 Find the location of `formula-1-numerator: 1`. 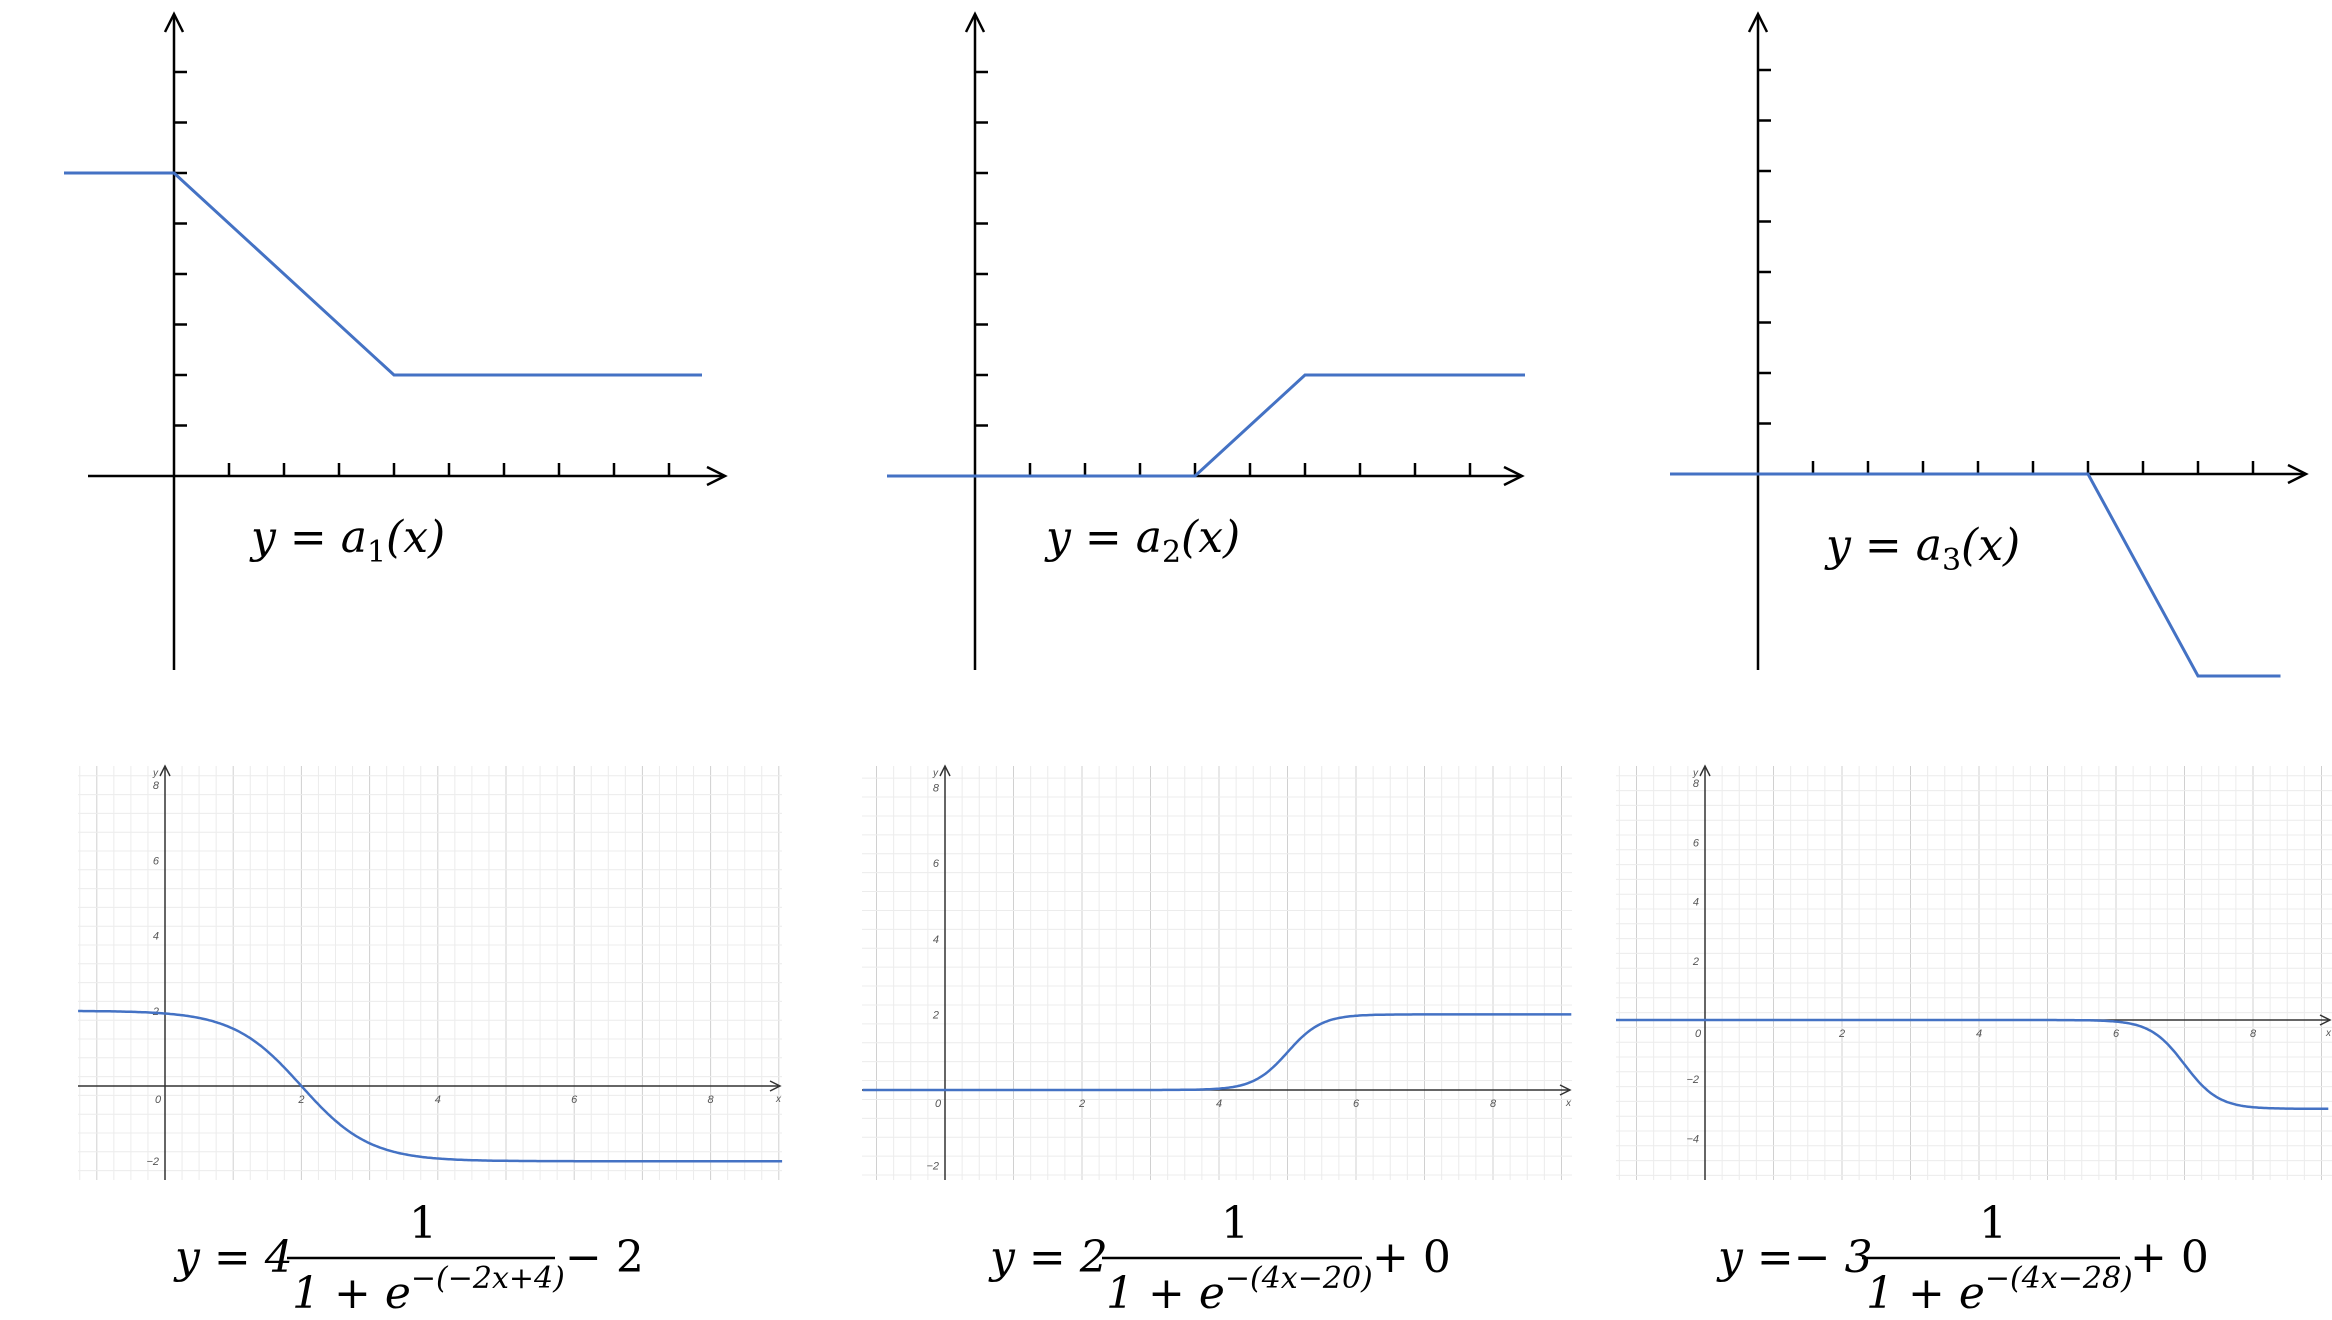

formula-1-numerator: 1 is located at coordinates (423, 1223).